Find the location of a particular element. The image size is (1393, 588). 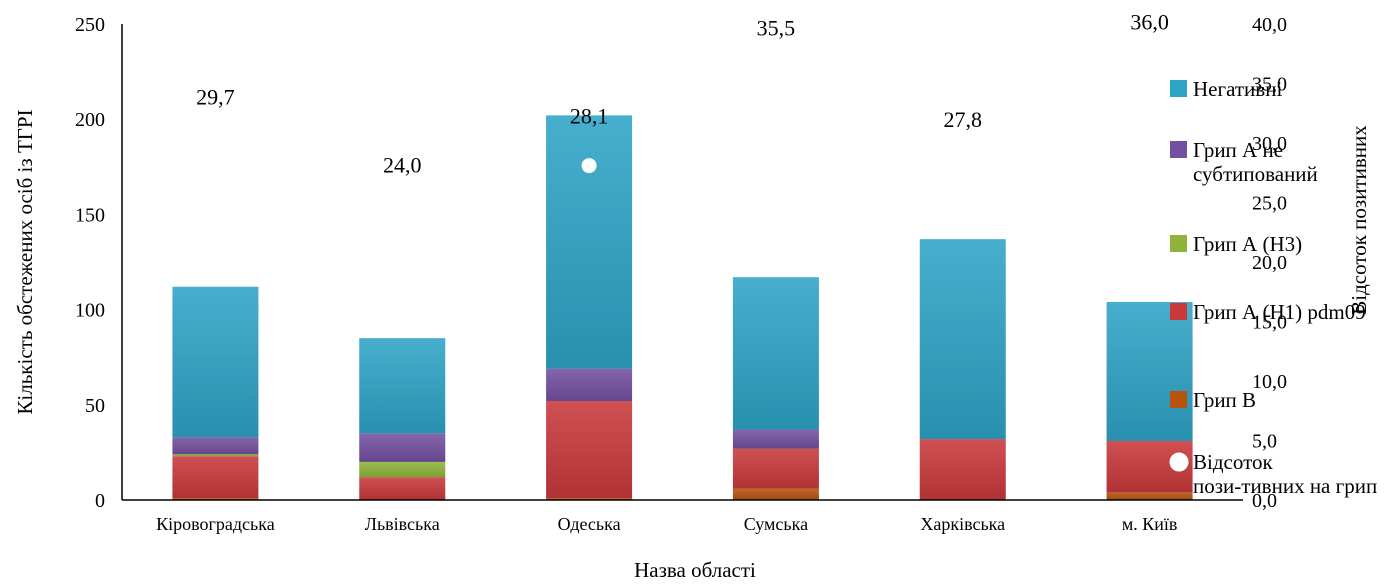

y-tick-label: 100 is located at coordinates (90, 311).